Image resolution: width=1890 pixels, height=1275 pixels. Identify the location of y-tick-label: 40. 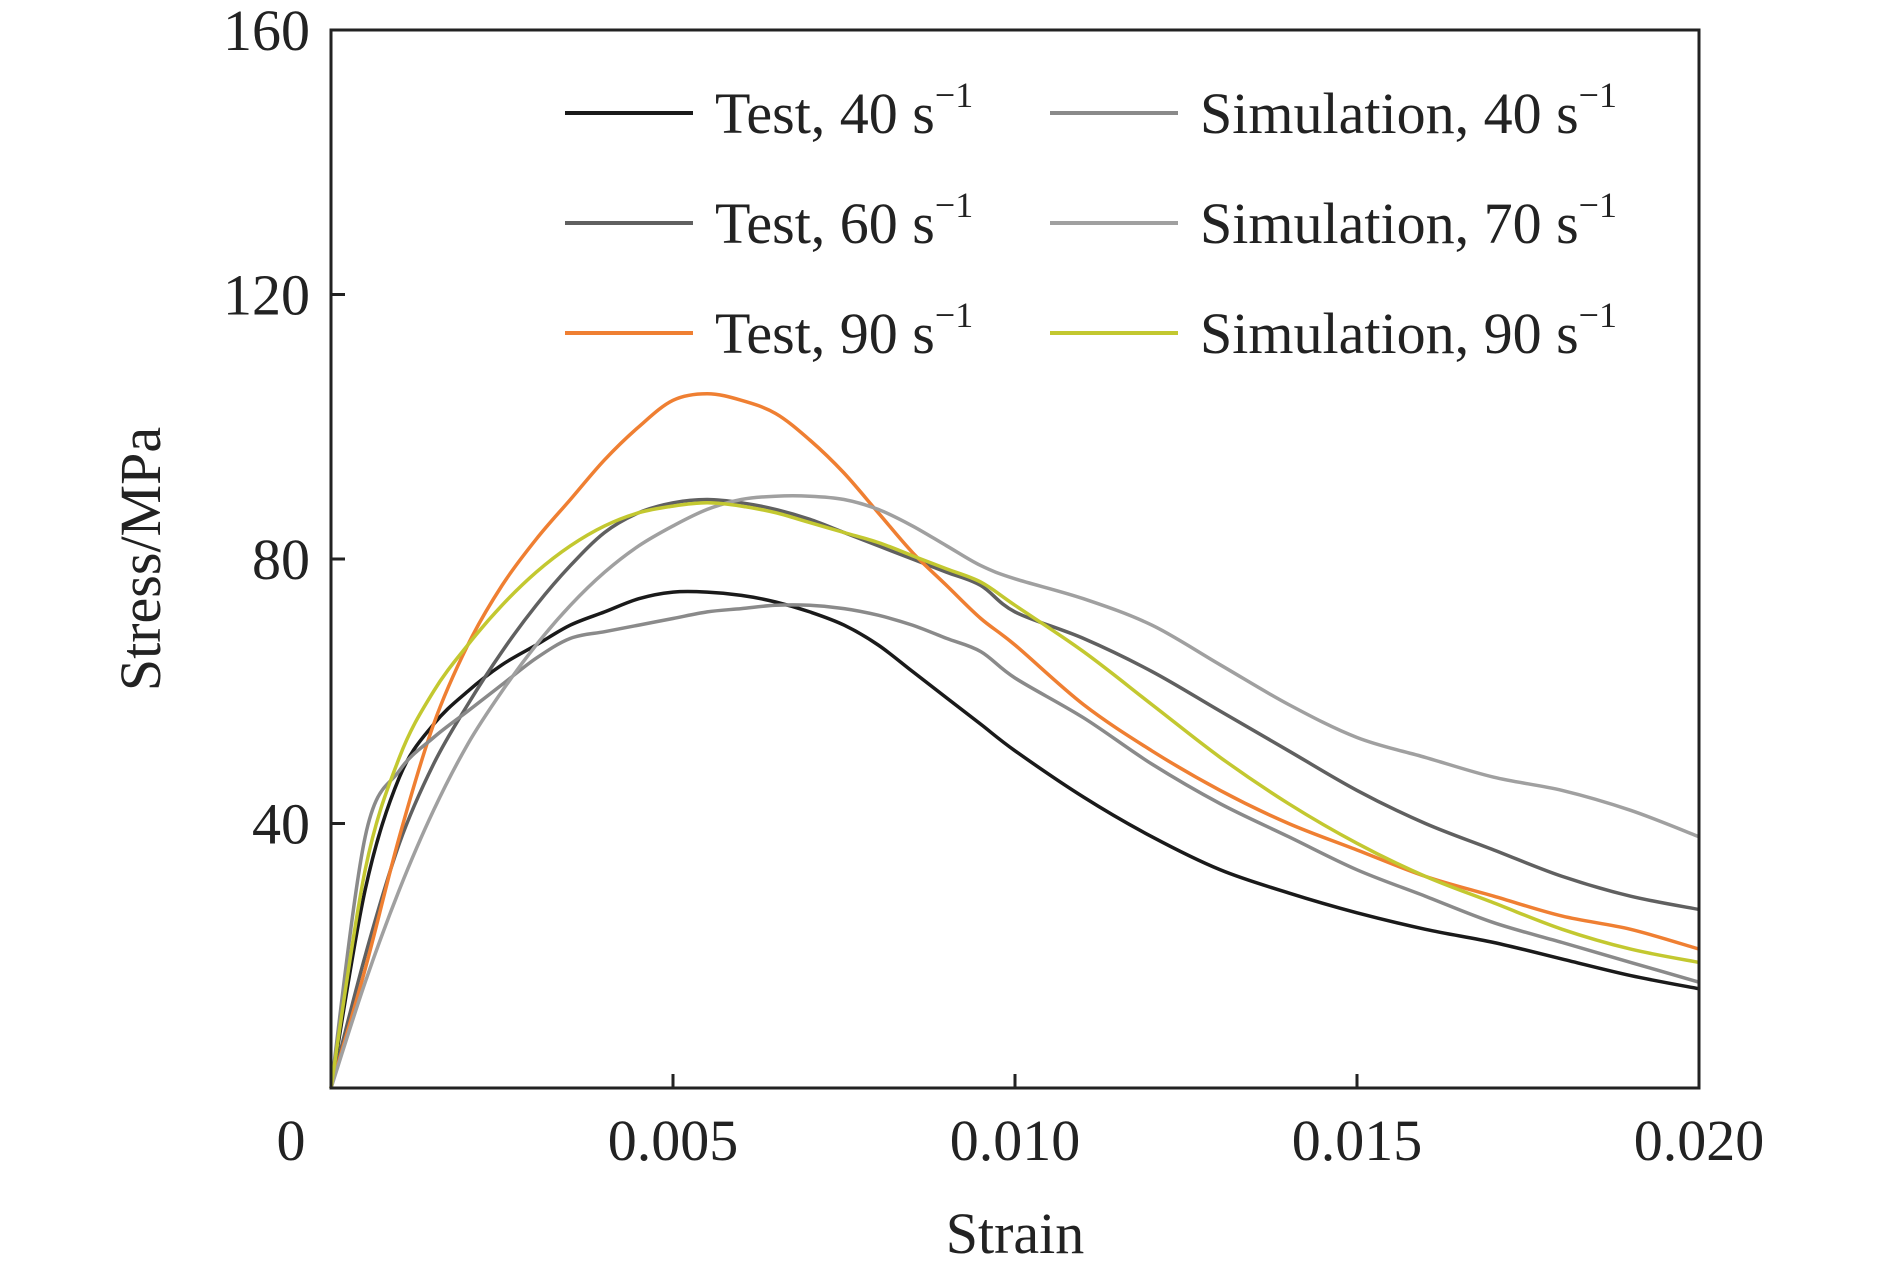
(281, 824).